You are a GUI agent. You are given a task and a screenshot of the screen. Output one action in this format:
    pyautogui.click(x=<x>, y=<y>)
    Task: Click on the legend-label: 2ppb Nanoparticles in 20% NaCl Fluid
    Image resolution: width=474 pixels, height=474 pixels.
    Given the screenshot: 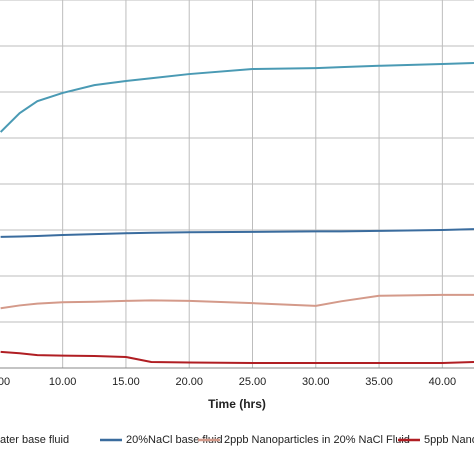 What is the action you would take?
    pyautogui.click(x=317, y=440)
    